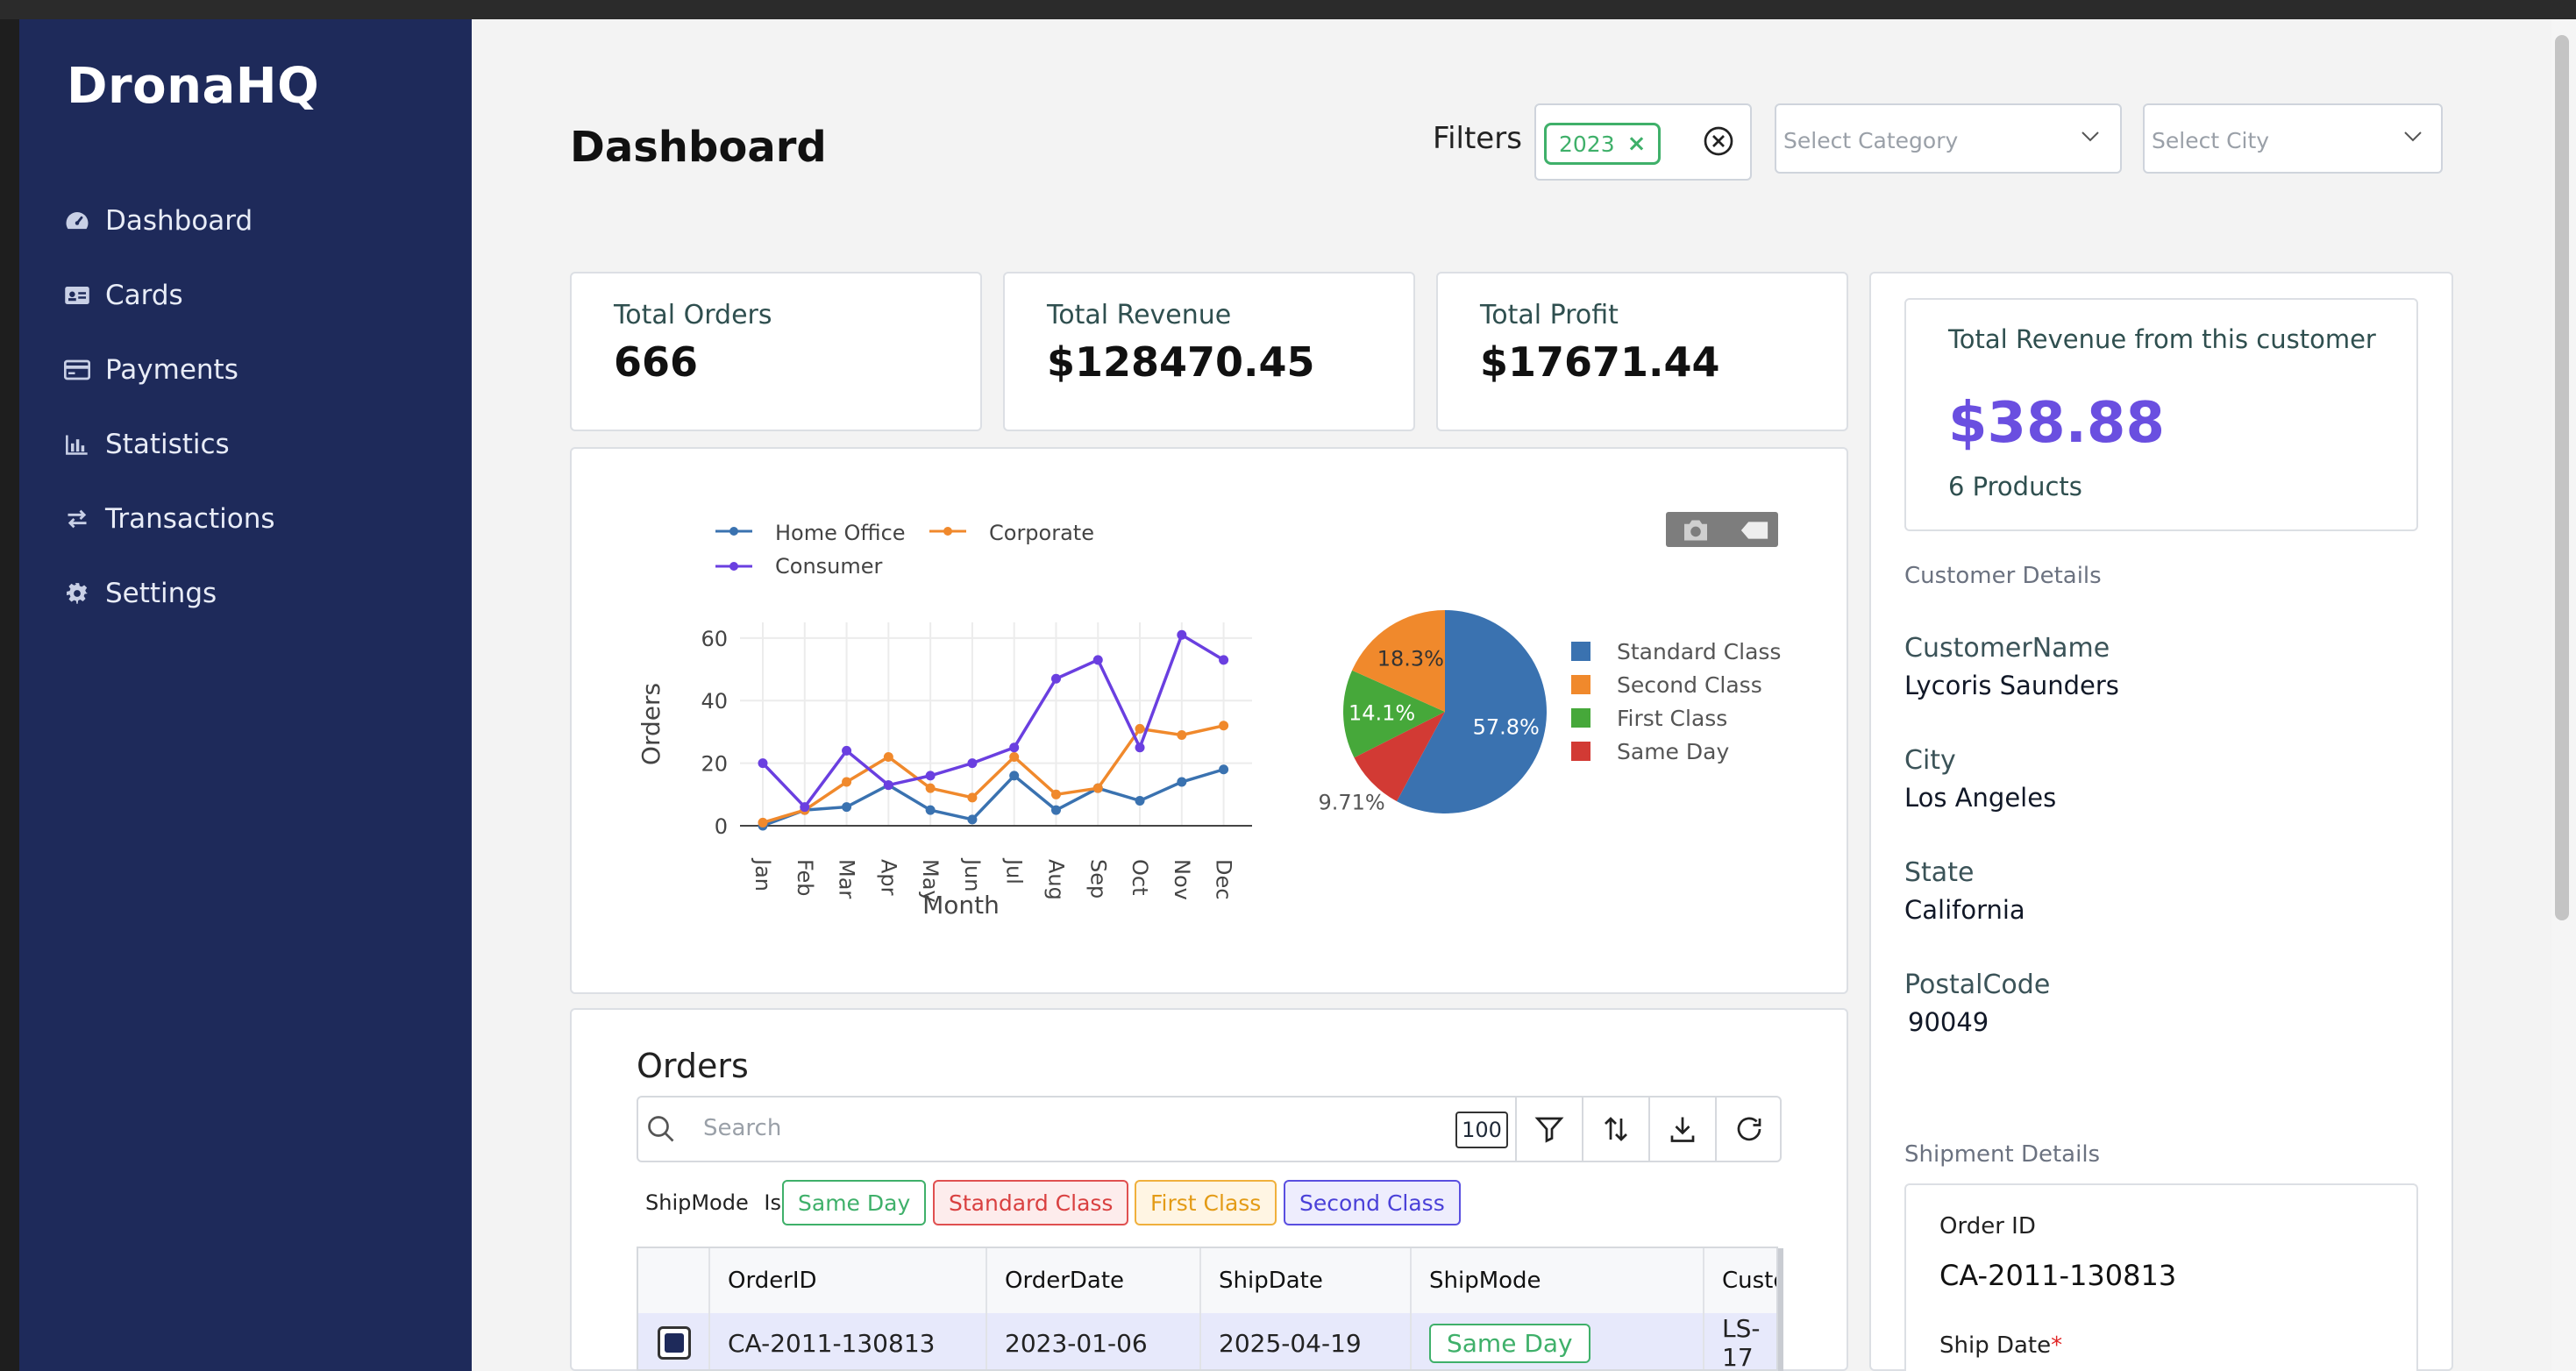 The image size is (2576, 1371). Describe the element at coordinates (1481, 1130) in the screenshot. I see `page-size-box: 100` at that location.